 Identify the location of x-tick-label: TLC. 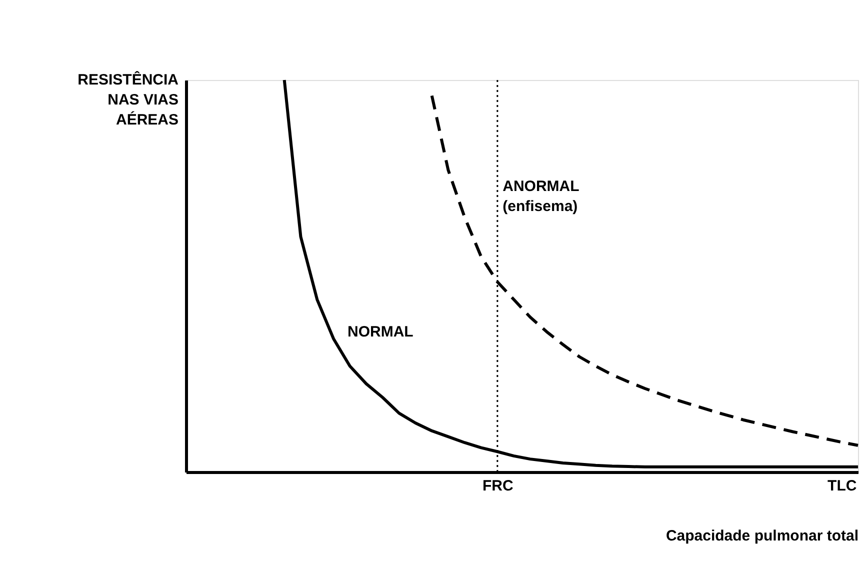
(842, 486).